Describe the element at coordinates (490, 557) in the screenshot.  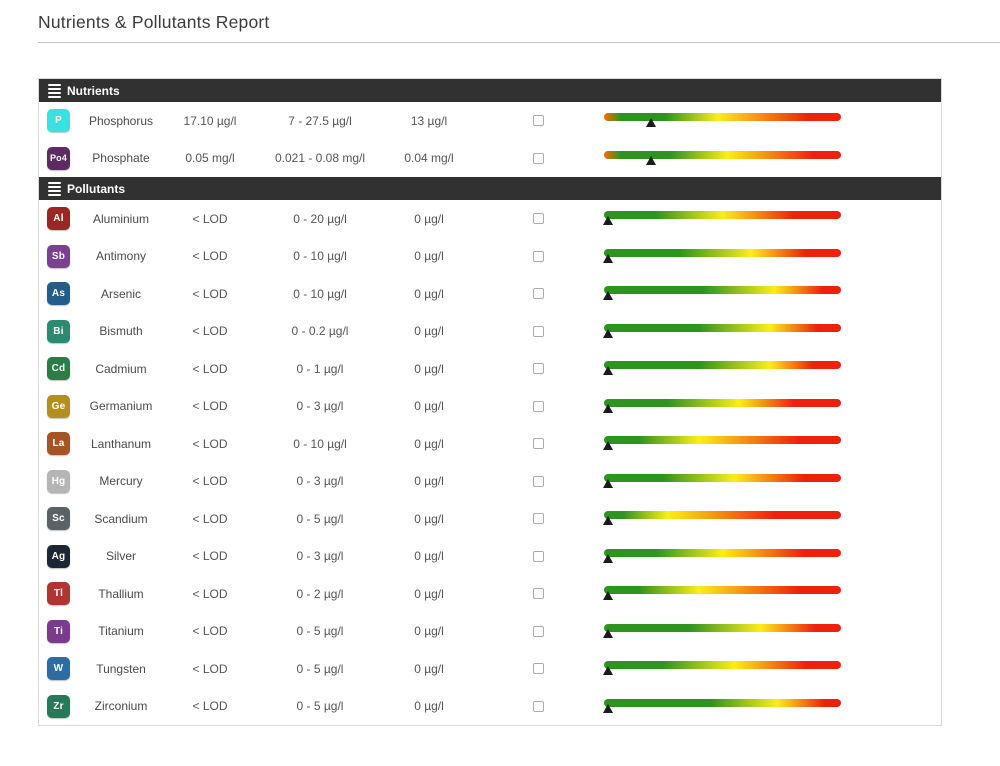
I see `element-row: Ag Silver < LOD 0 - 3 µg/l 0 µg/l` at that location.